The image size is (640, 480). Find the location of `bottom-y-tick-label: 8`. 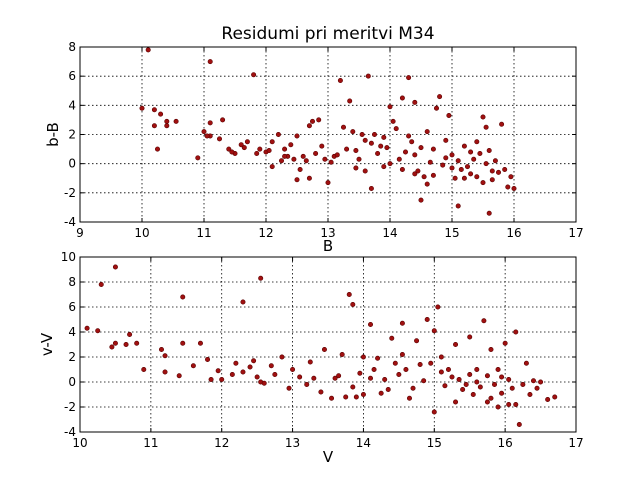

bottom-y-tick-label: 8 is located at coordinates (72, 282).